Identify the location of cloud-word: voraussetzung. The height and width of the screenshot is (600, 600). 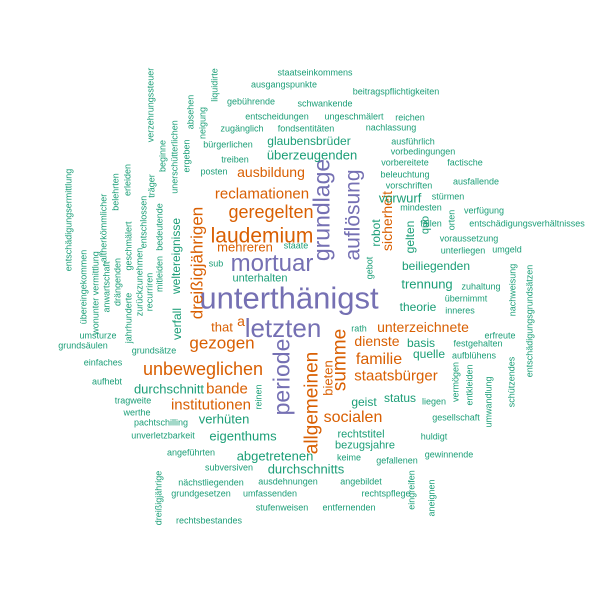
(469, 238).